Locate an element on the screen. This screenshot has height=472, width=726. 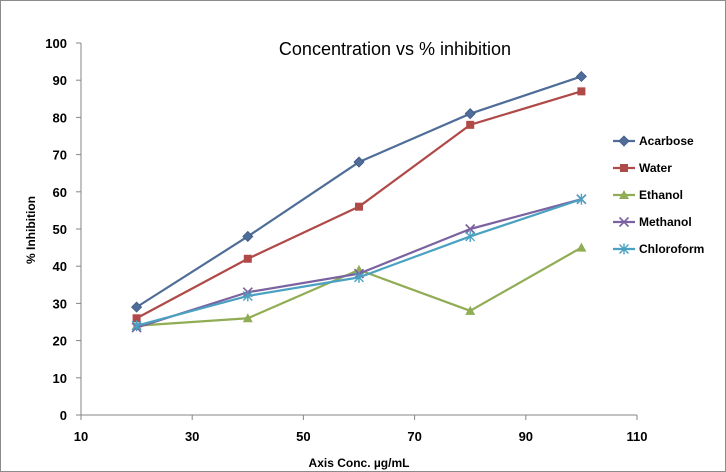
y-tick-label: 30 is located at coordinates (60, 303).